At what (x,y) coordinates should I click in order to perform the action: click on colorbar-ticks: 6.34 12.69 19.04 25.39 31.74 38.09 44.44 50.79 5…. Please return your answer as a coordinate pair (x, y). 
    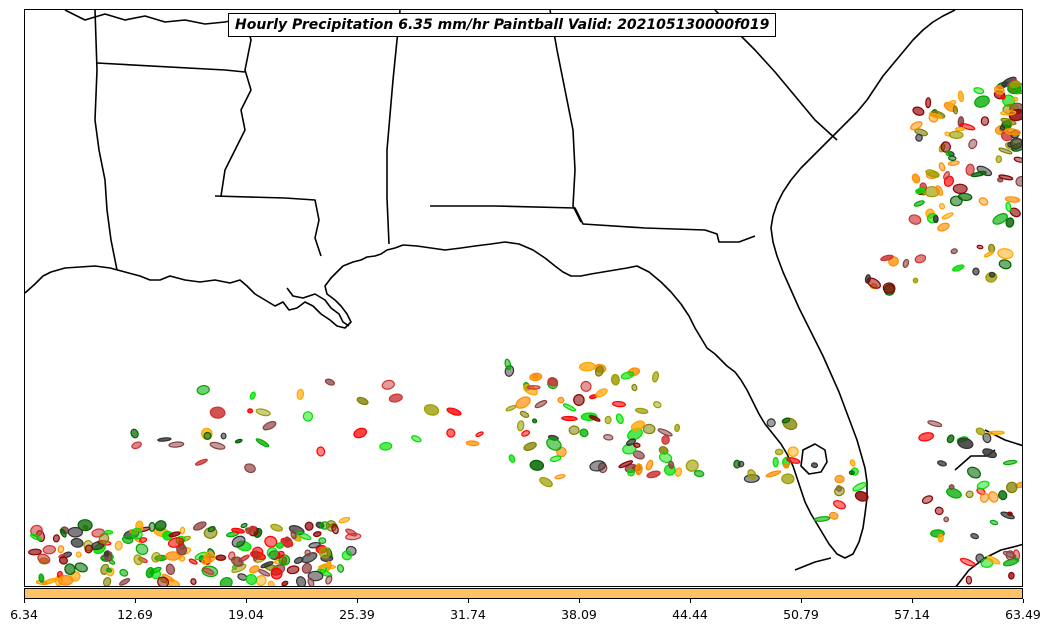
    Looking at the image, I should click on (526, 614).